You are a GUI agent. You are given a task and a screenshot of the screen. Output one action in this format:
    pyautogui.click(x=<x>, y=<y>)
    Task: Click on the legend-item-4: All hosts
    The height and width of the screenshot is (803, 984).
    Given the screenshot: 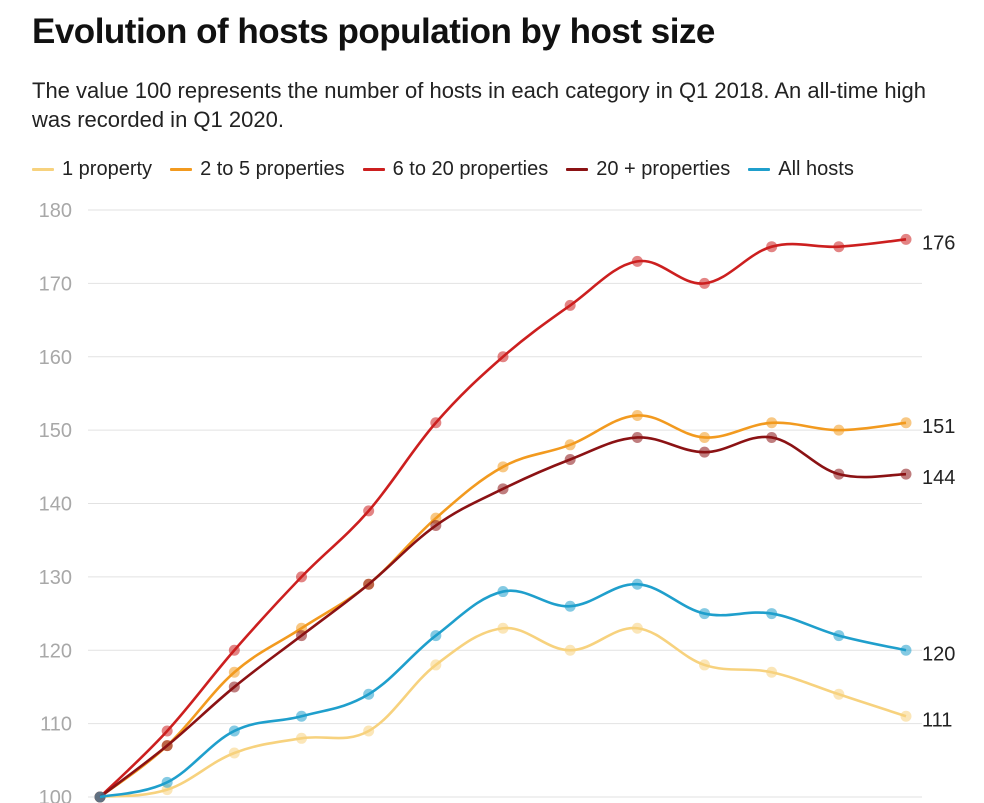 What is the action you would take?
    pyautogui.click(x=801, y=169)
    